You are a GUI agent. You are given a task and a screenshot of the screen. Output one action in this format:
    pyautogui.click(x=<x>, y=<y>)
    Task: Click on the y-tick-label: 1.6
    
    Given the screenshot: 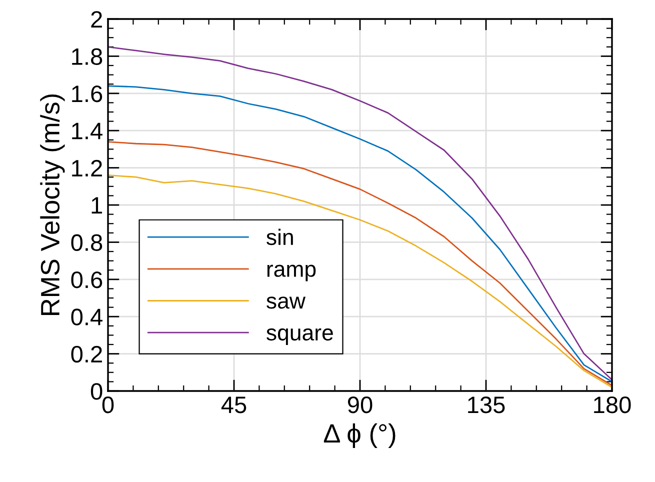 What is the action you would take?
    pyautogui.click(x=87, y=93)
    